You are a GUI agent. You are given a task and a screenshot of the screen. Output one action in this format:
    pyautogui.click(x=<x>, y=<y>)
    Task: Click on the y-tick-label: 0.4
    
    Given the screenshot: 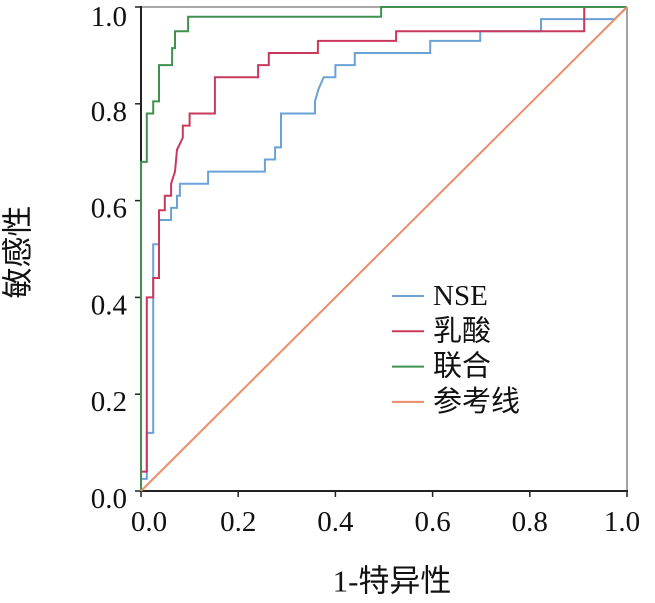 What is the action you would take?
    pyautogui.click(x=109, y=305)
    